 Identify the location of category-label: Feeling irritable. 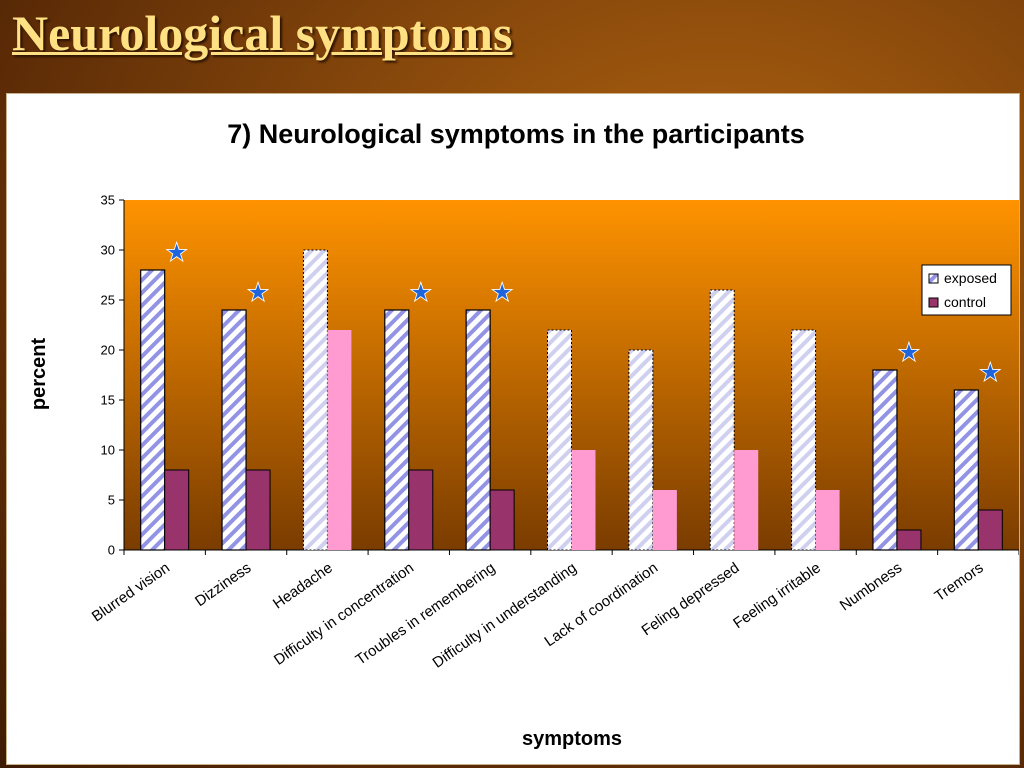
(777, 595).